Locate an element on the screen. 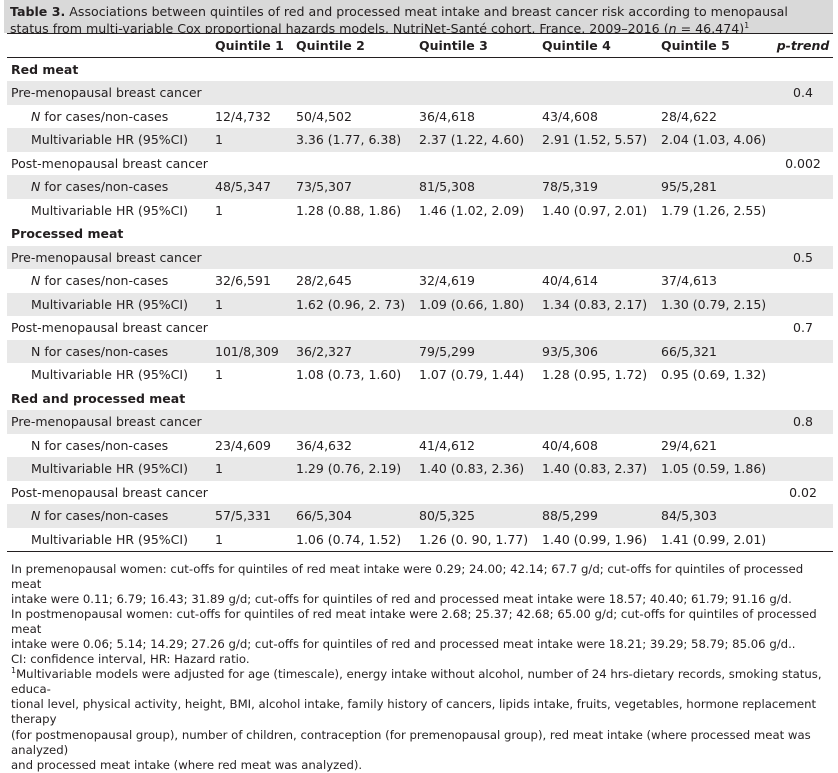 This screenshot has width=838, height=773. cell-quintile-1: 32/6,591 is located at coordinates (243, 281).